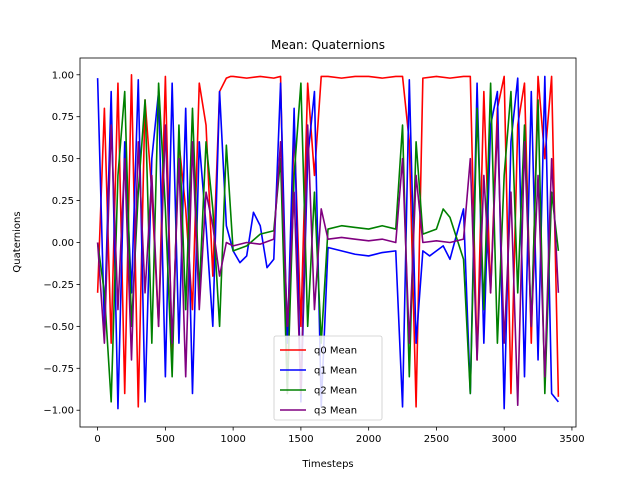 This screenshot has height=480, width=640. Describe the element at coordinates (335, 351) in the screenshot. I see `legend-label: q0 Mean` at that location.